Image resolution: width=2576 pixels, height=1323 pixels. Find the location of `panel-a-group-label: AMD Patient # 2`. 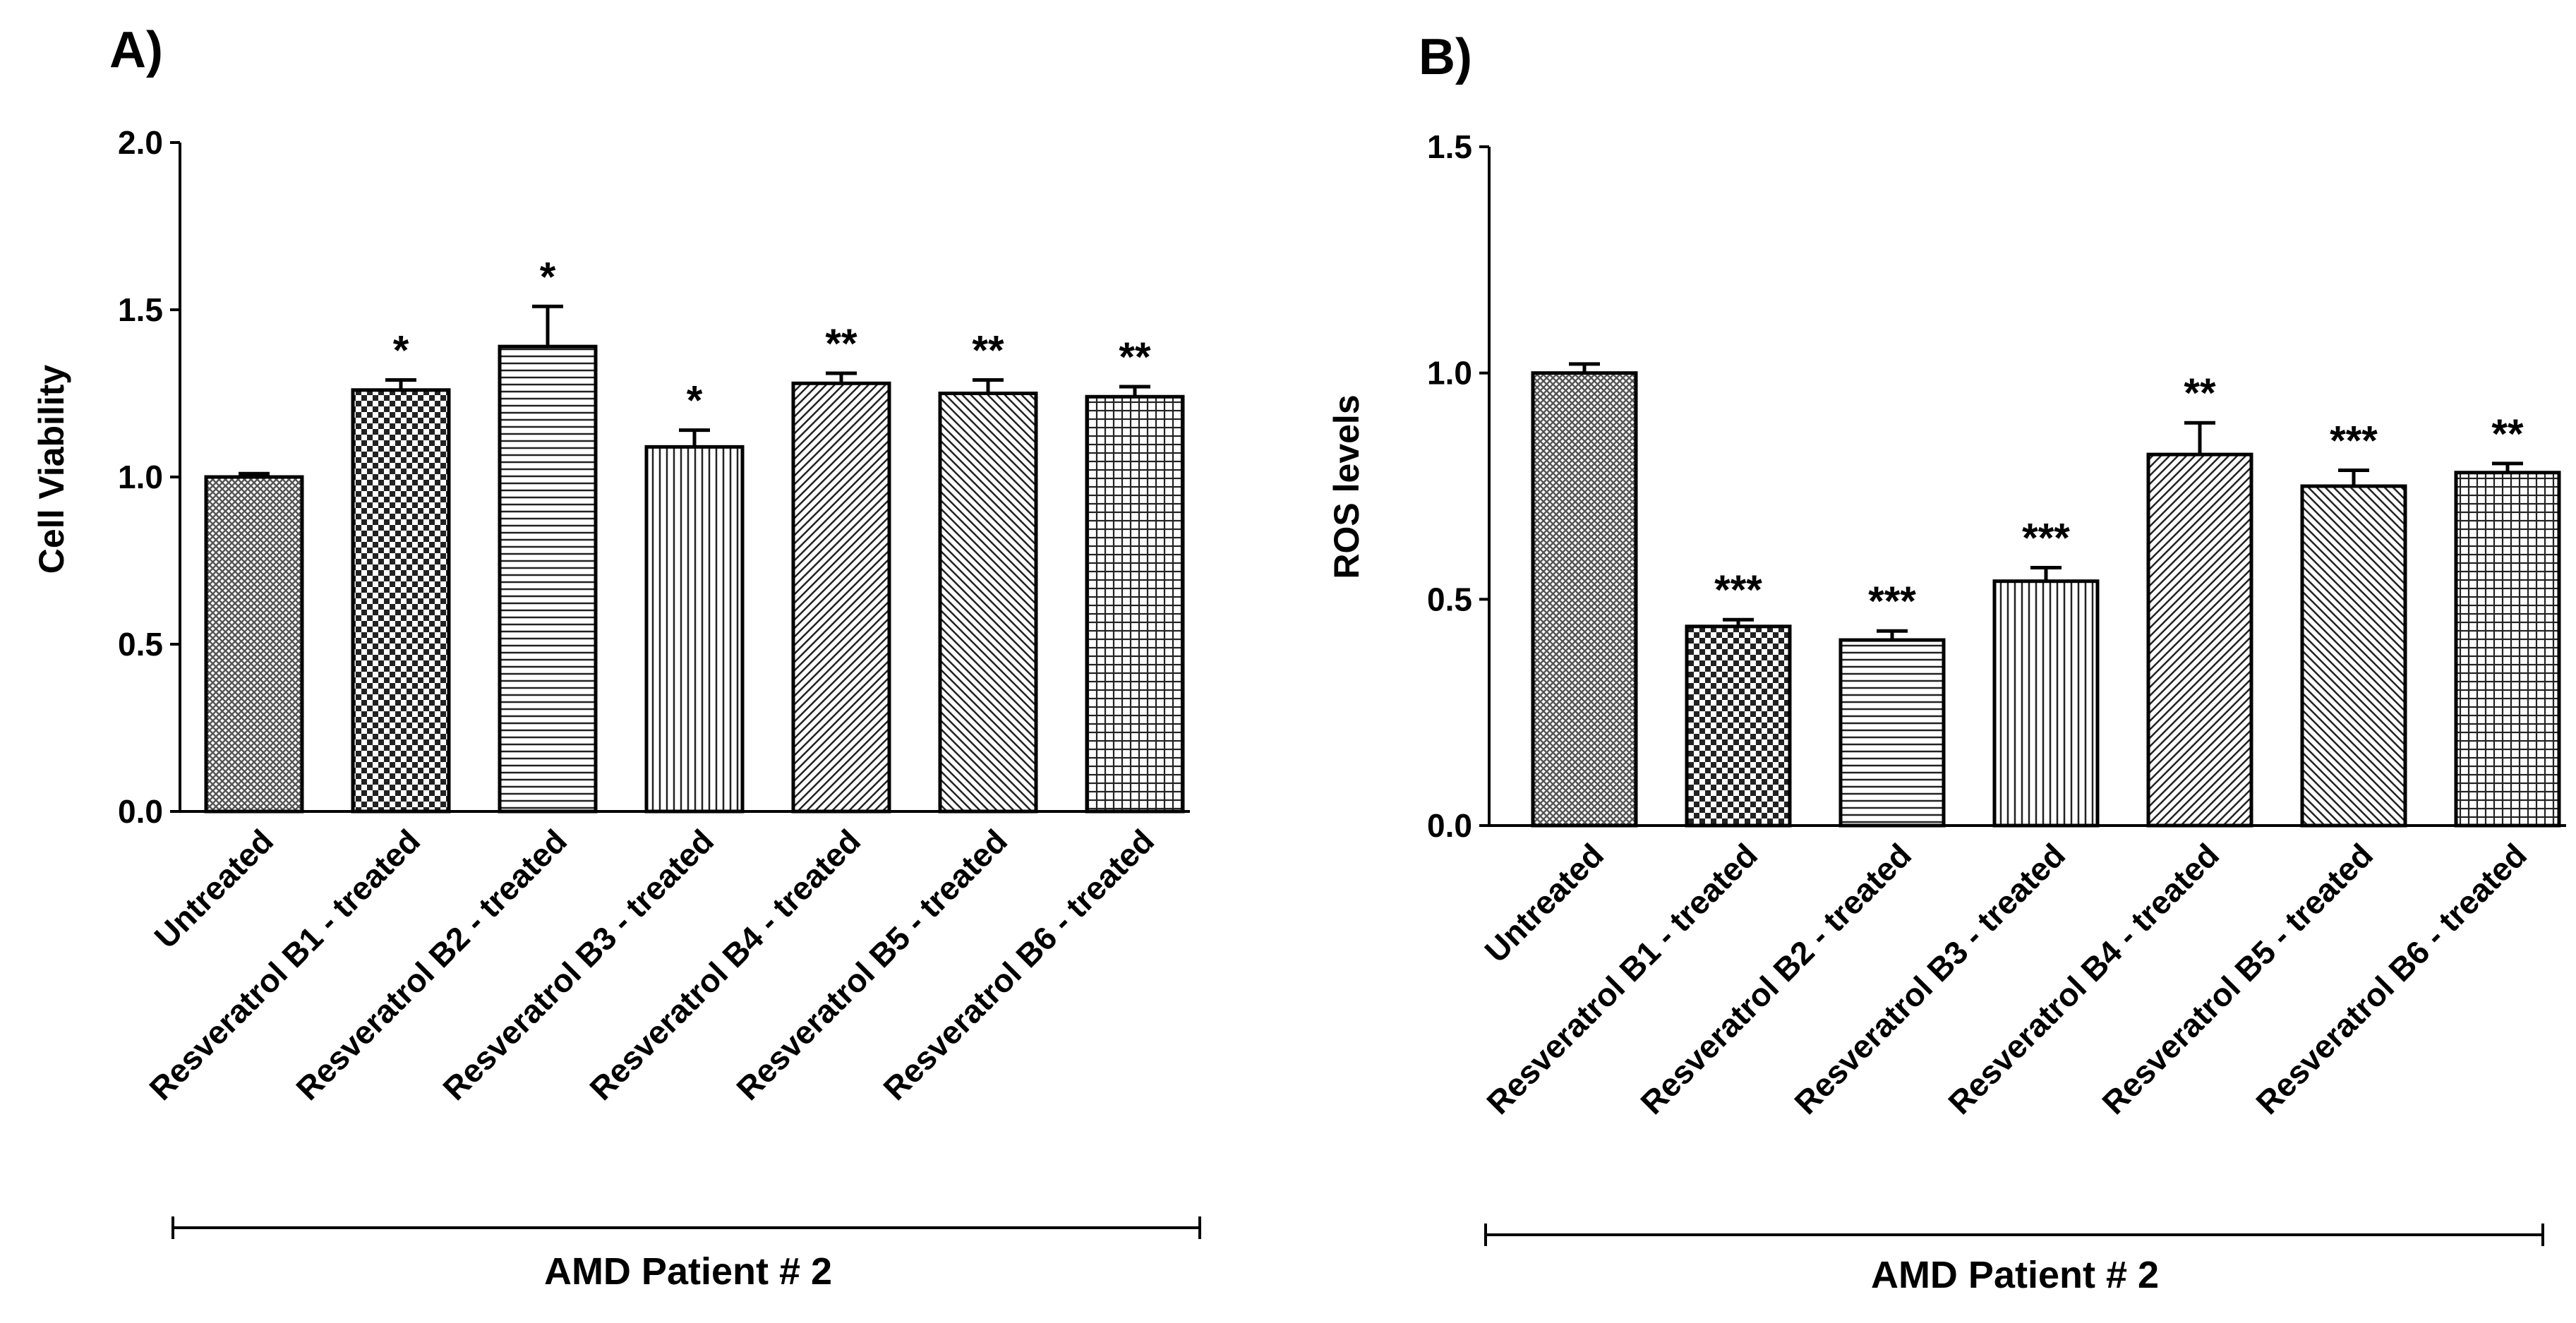

panel-a-group-label: AMD Patient # 2 is located at coordinates (688, 1271).